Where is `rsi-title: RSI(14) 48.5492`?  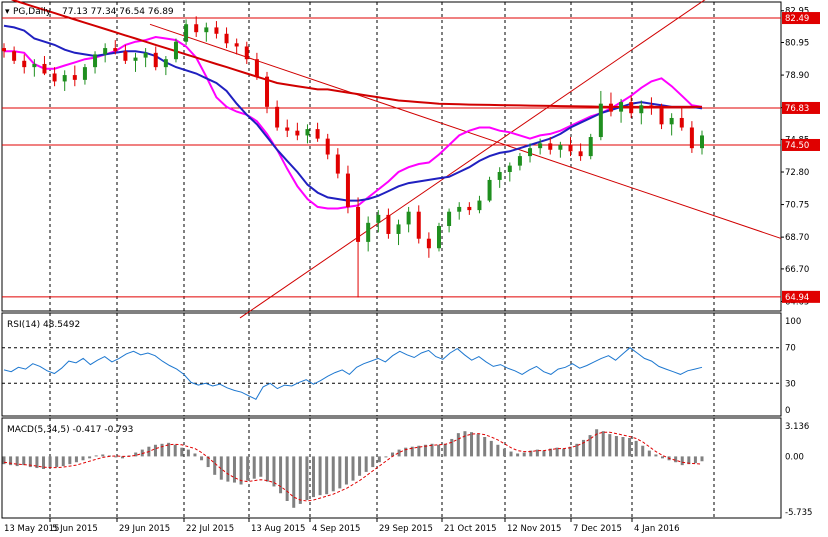
rsi-title: RSI(14) 48.5492 is located at coordinates (43, 325).